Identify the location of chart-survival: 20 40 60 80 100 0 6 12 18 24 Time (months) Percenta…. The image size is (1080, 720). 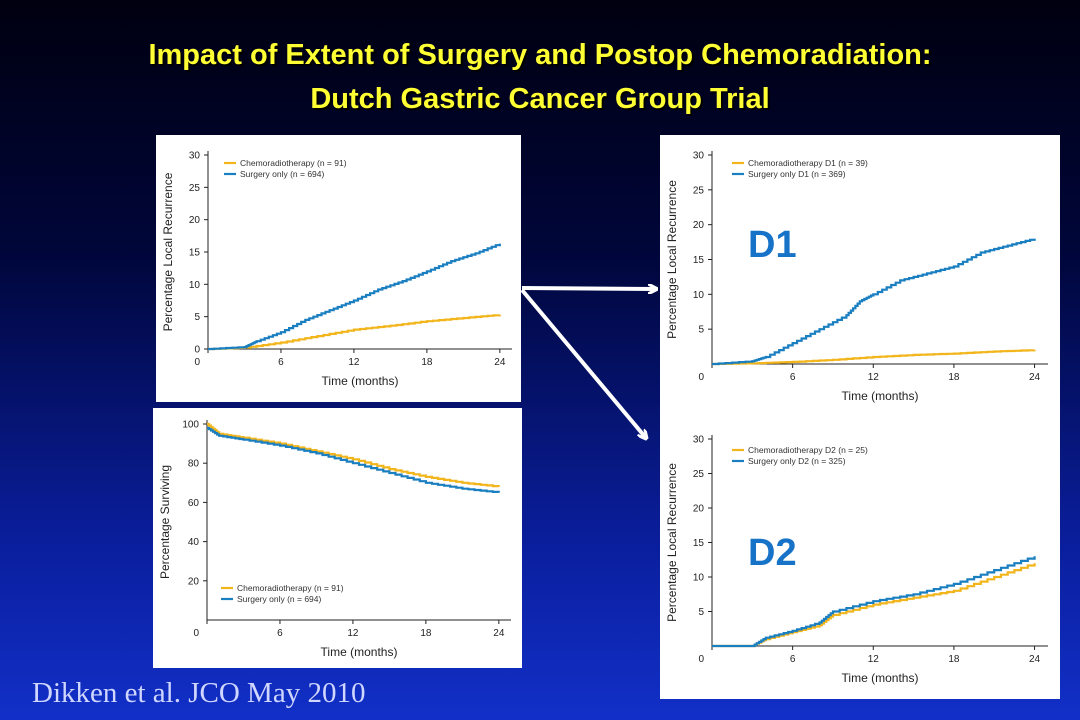
(334, 539).